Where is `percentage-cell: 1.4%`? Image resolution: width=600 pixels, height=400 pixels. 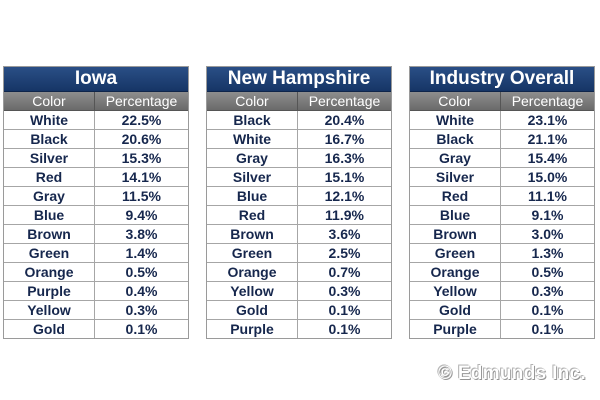
percentage-cell: 1.4% is located at coordinates (141, 253).